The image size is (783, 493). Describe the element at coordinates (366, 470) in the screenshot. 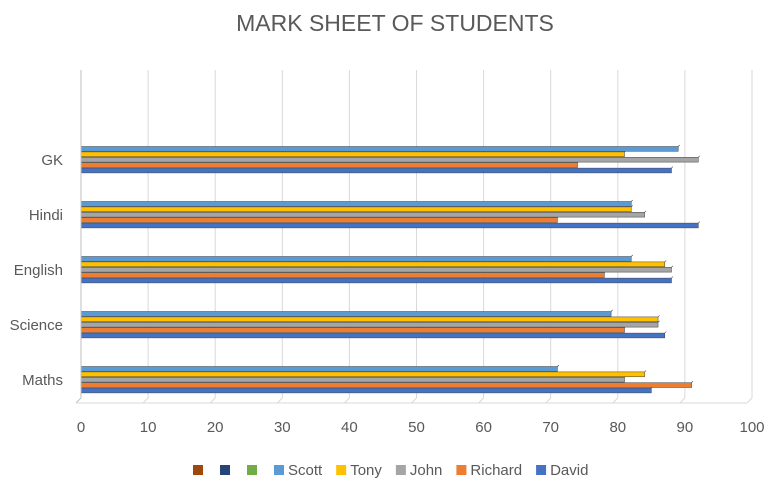

I see `legend-label-tony: Tony` at that location.